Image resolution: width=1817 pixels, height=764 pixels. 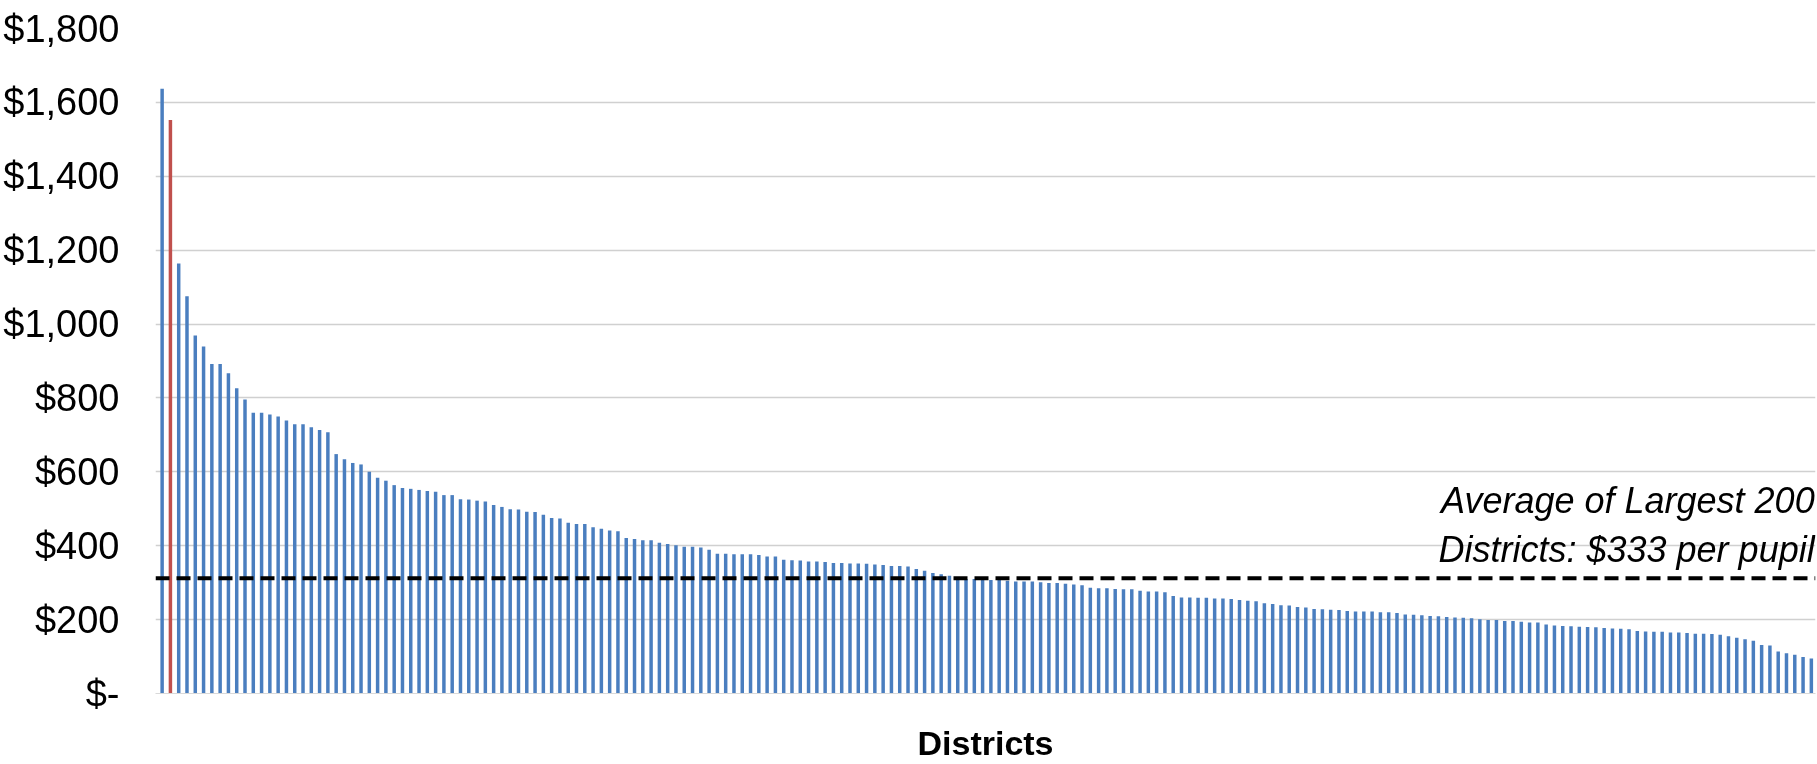 I want to click on y-tick-label: $200, so click(x=77, y=619).